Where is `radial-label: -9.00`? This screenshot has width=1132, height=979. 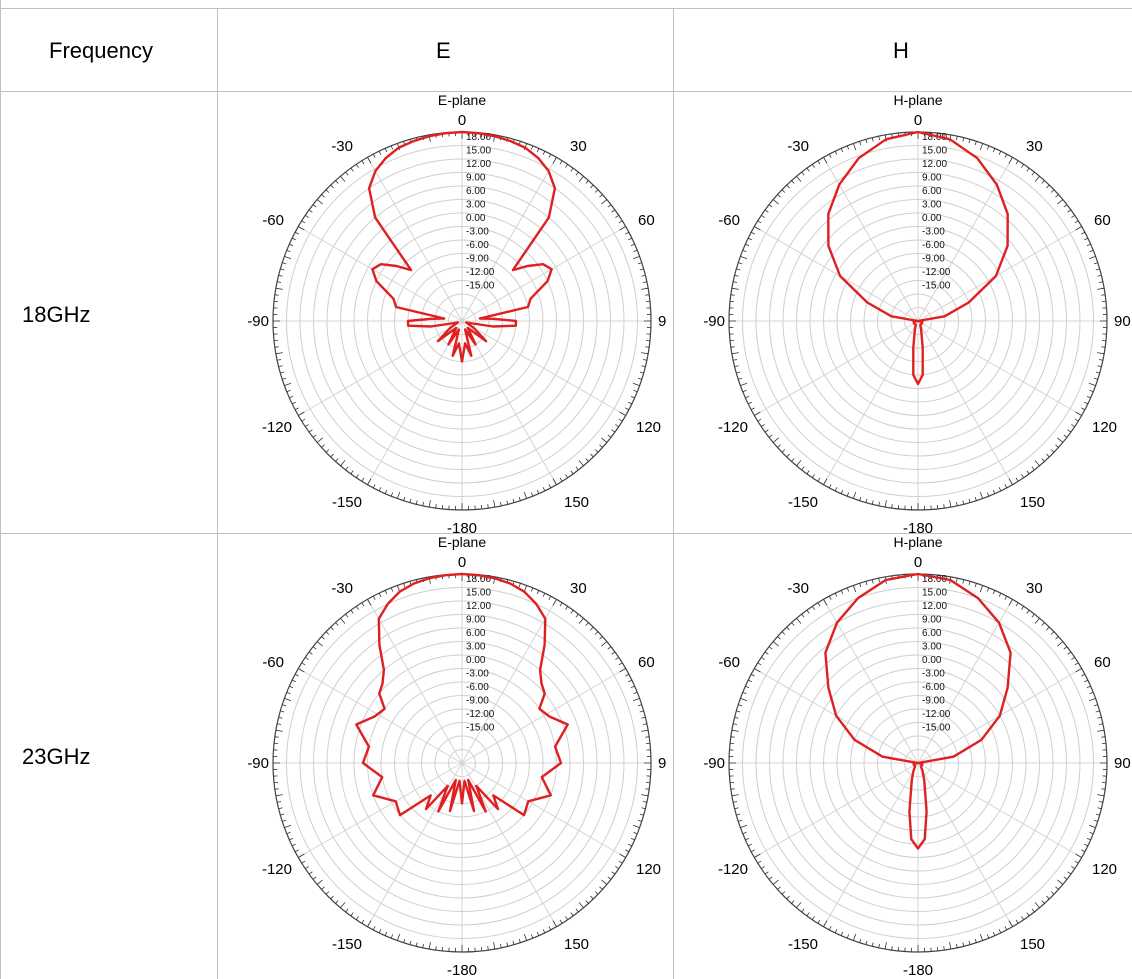 radial-label: -9.00 is located at coordinates (933, 701).